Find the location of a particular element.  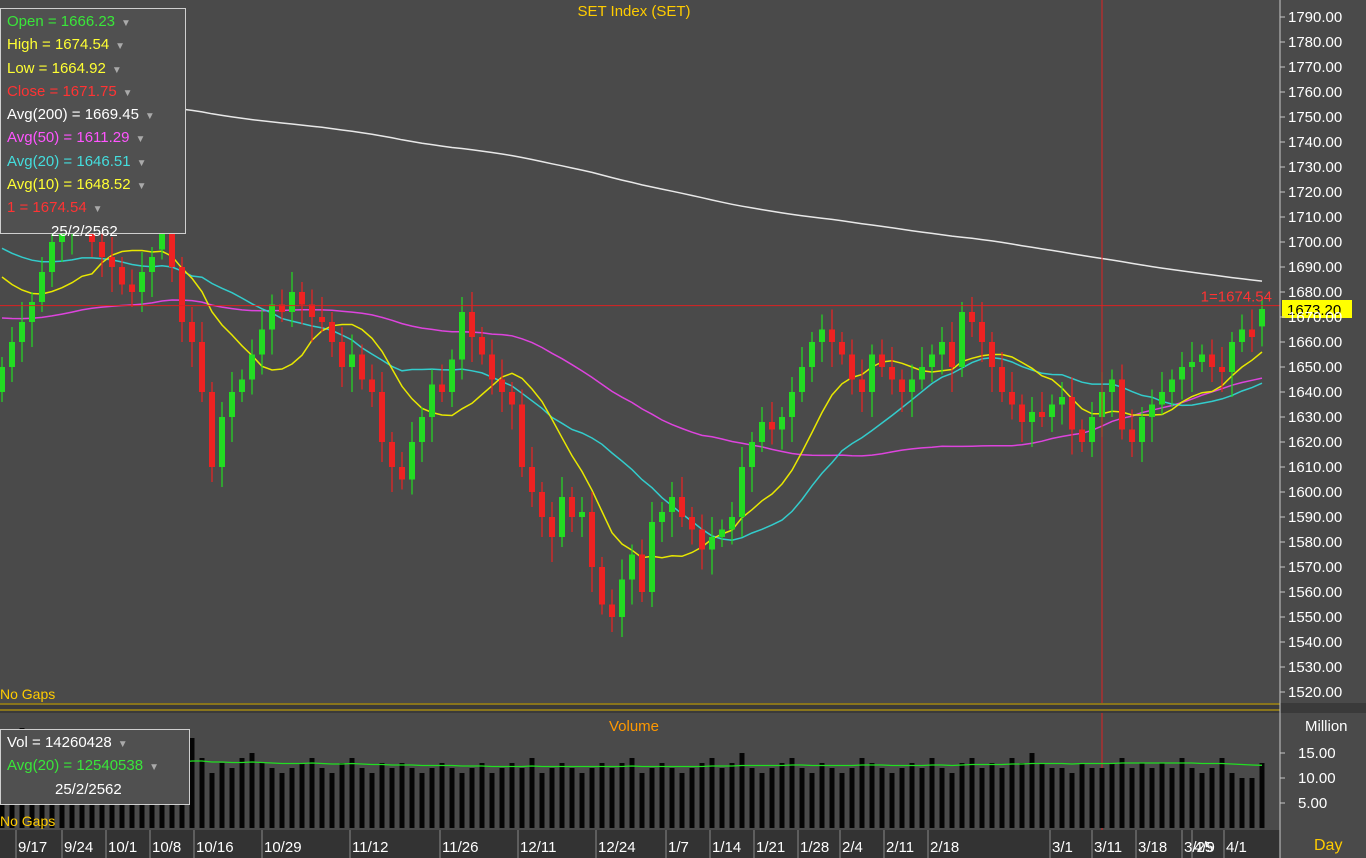

price-tick-label: 1520.00 is located at coordinates (1315, 692).